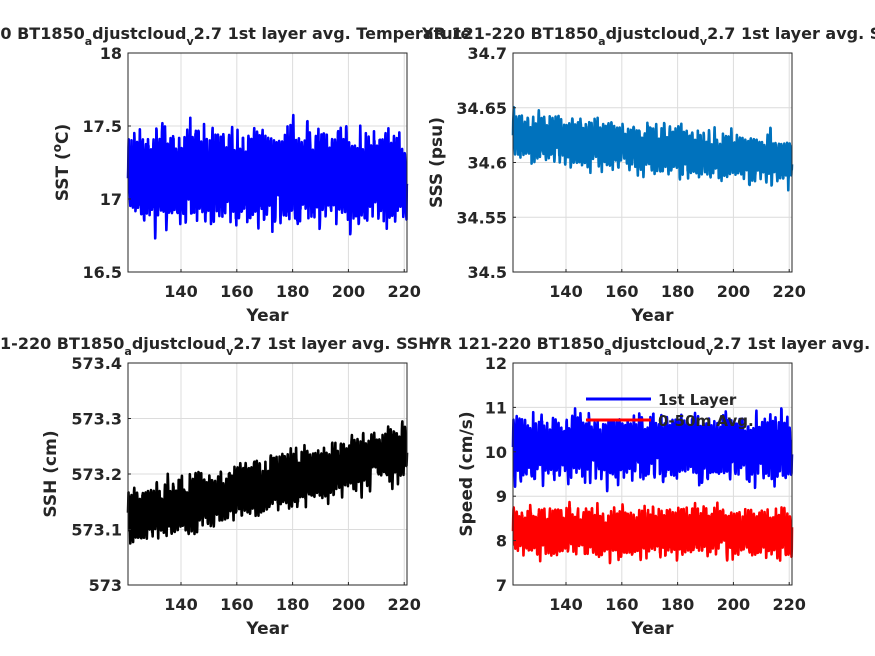 The height and width of the screenshot is (656, 875). What do you see at coordinates (96, 419) in the screenshot?
I see `y-tick-label: 573.3` at bounding box center [96, 419].